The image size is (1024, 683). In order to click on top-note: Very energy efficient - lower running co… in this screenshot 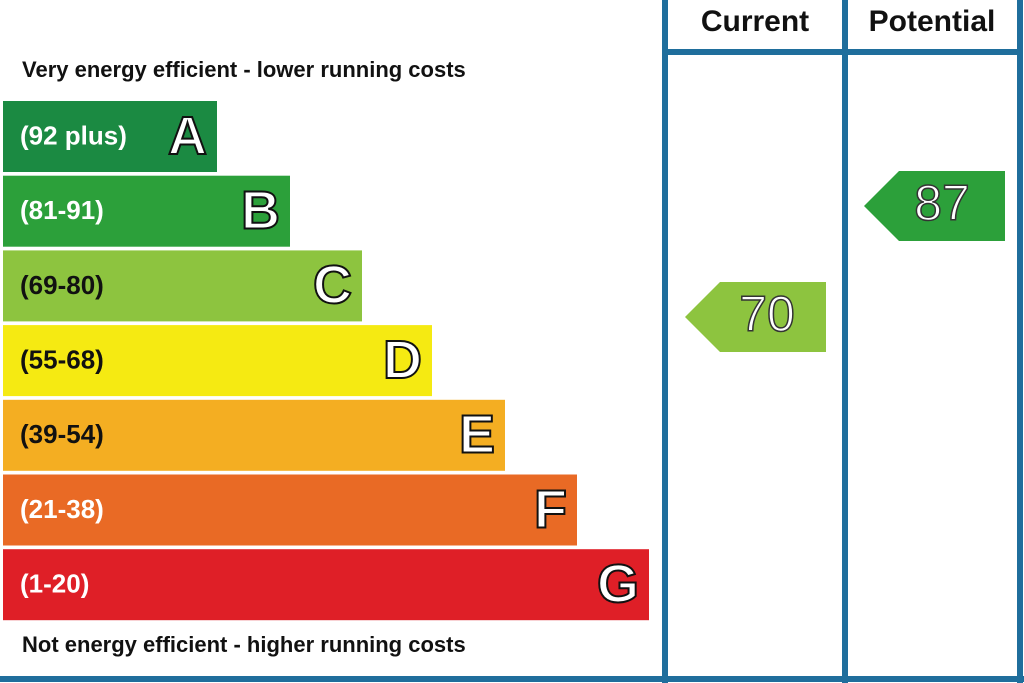, I will do `click(244, 69)`.